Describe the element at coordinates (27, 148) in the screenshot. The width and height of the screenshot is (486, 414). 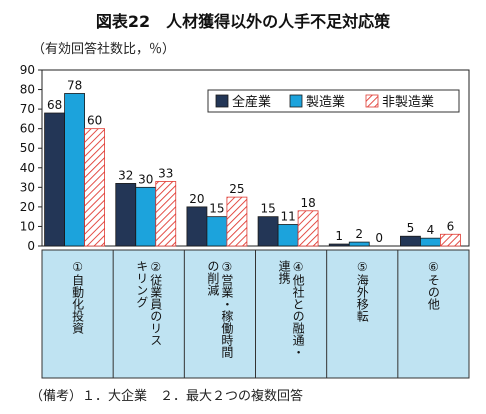
I see `y-tick-label: 50` at that location.